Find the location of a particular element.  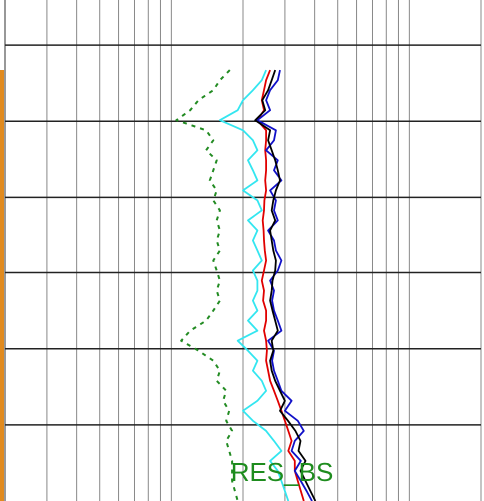

track-side-bar is located at coordinates (2, 285).